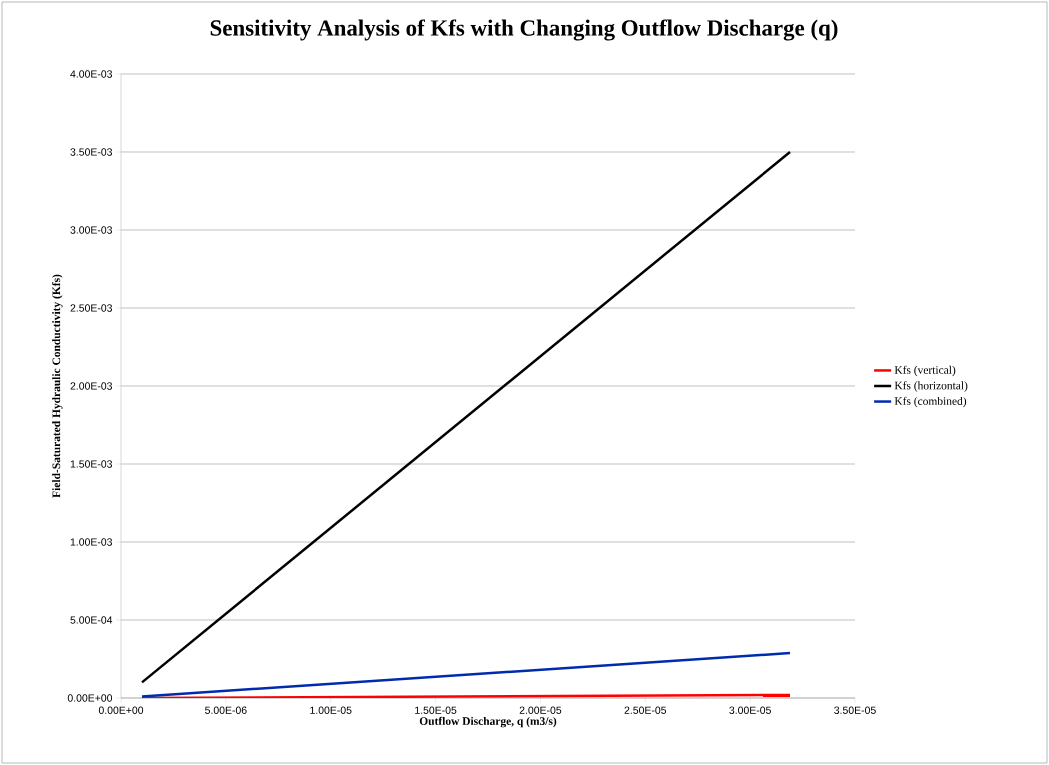  What do you see at coordinates (925, 371) in the screenshot?
I see `legend-label: Kfs (vertical)` at bounding box center [925, 371].